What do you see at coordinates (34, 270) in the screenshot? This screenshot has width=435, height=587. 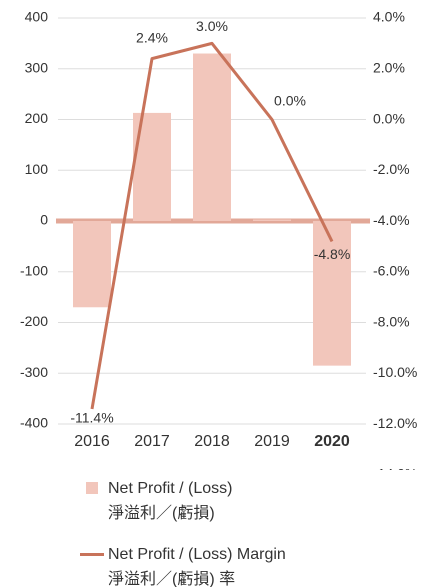 I see `y-tick-label: -100` at bounding box center [34, 270].